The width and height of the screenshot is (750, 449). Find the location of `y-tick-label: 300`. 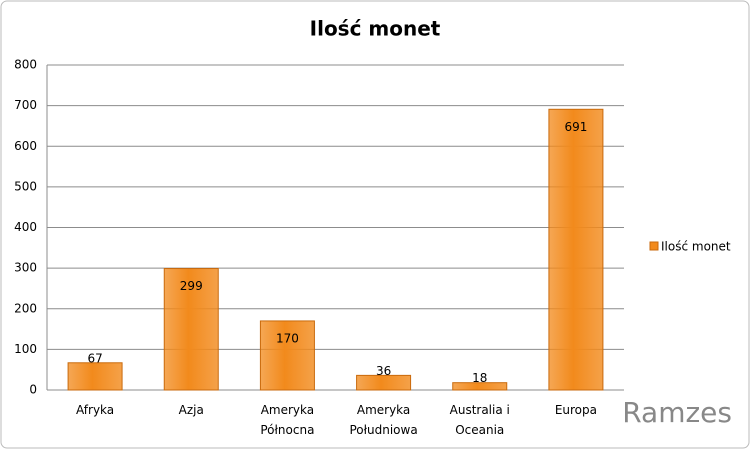

y-tick-label: 300 is located at coordinates (25, 268).